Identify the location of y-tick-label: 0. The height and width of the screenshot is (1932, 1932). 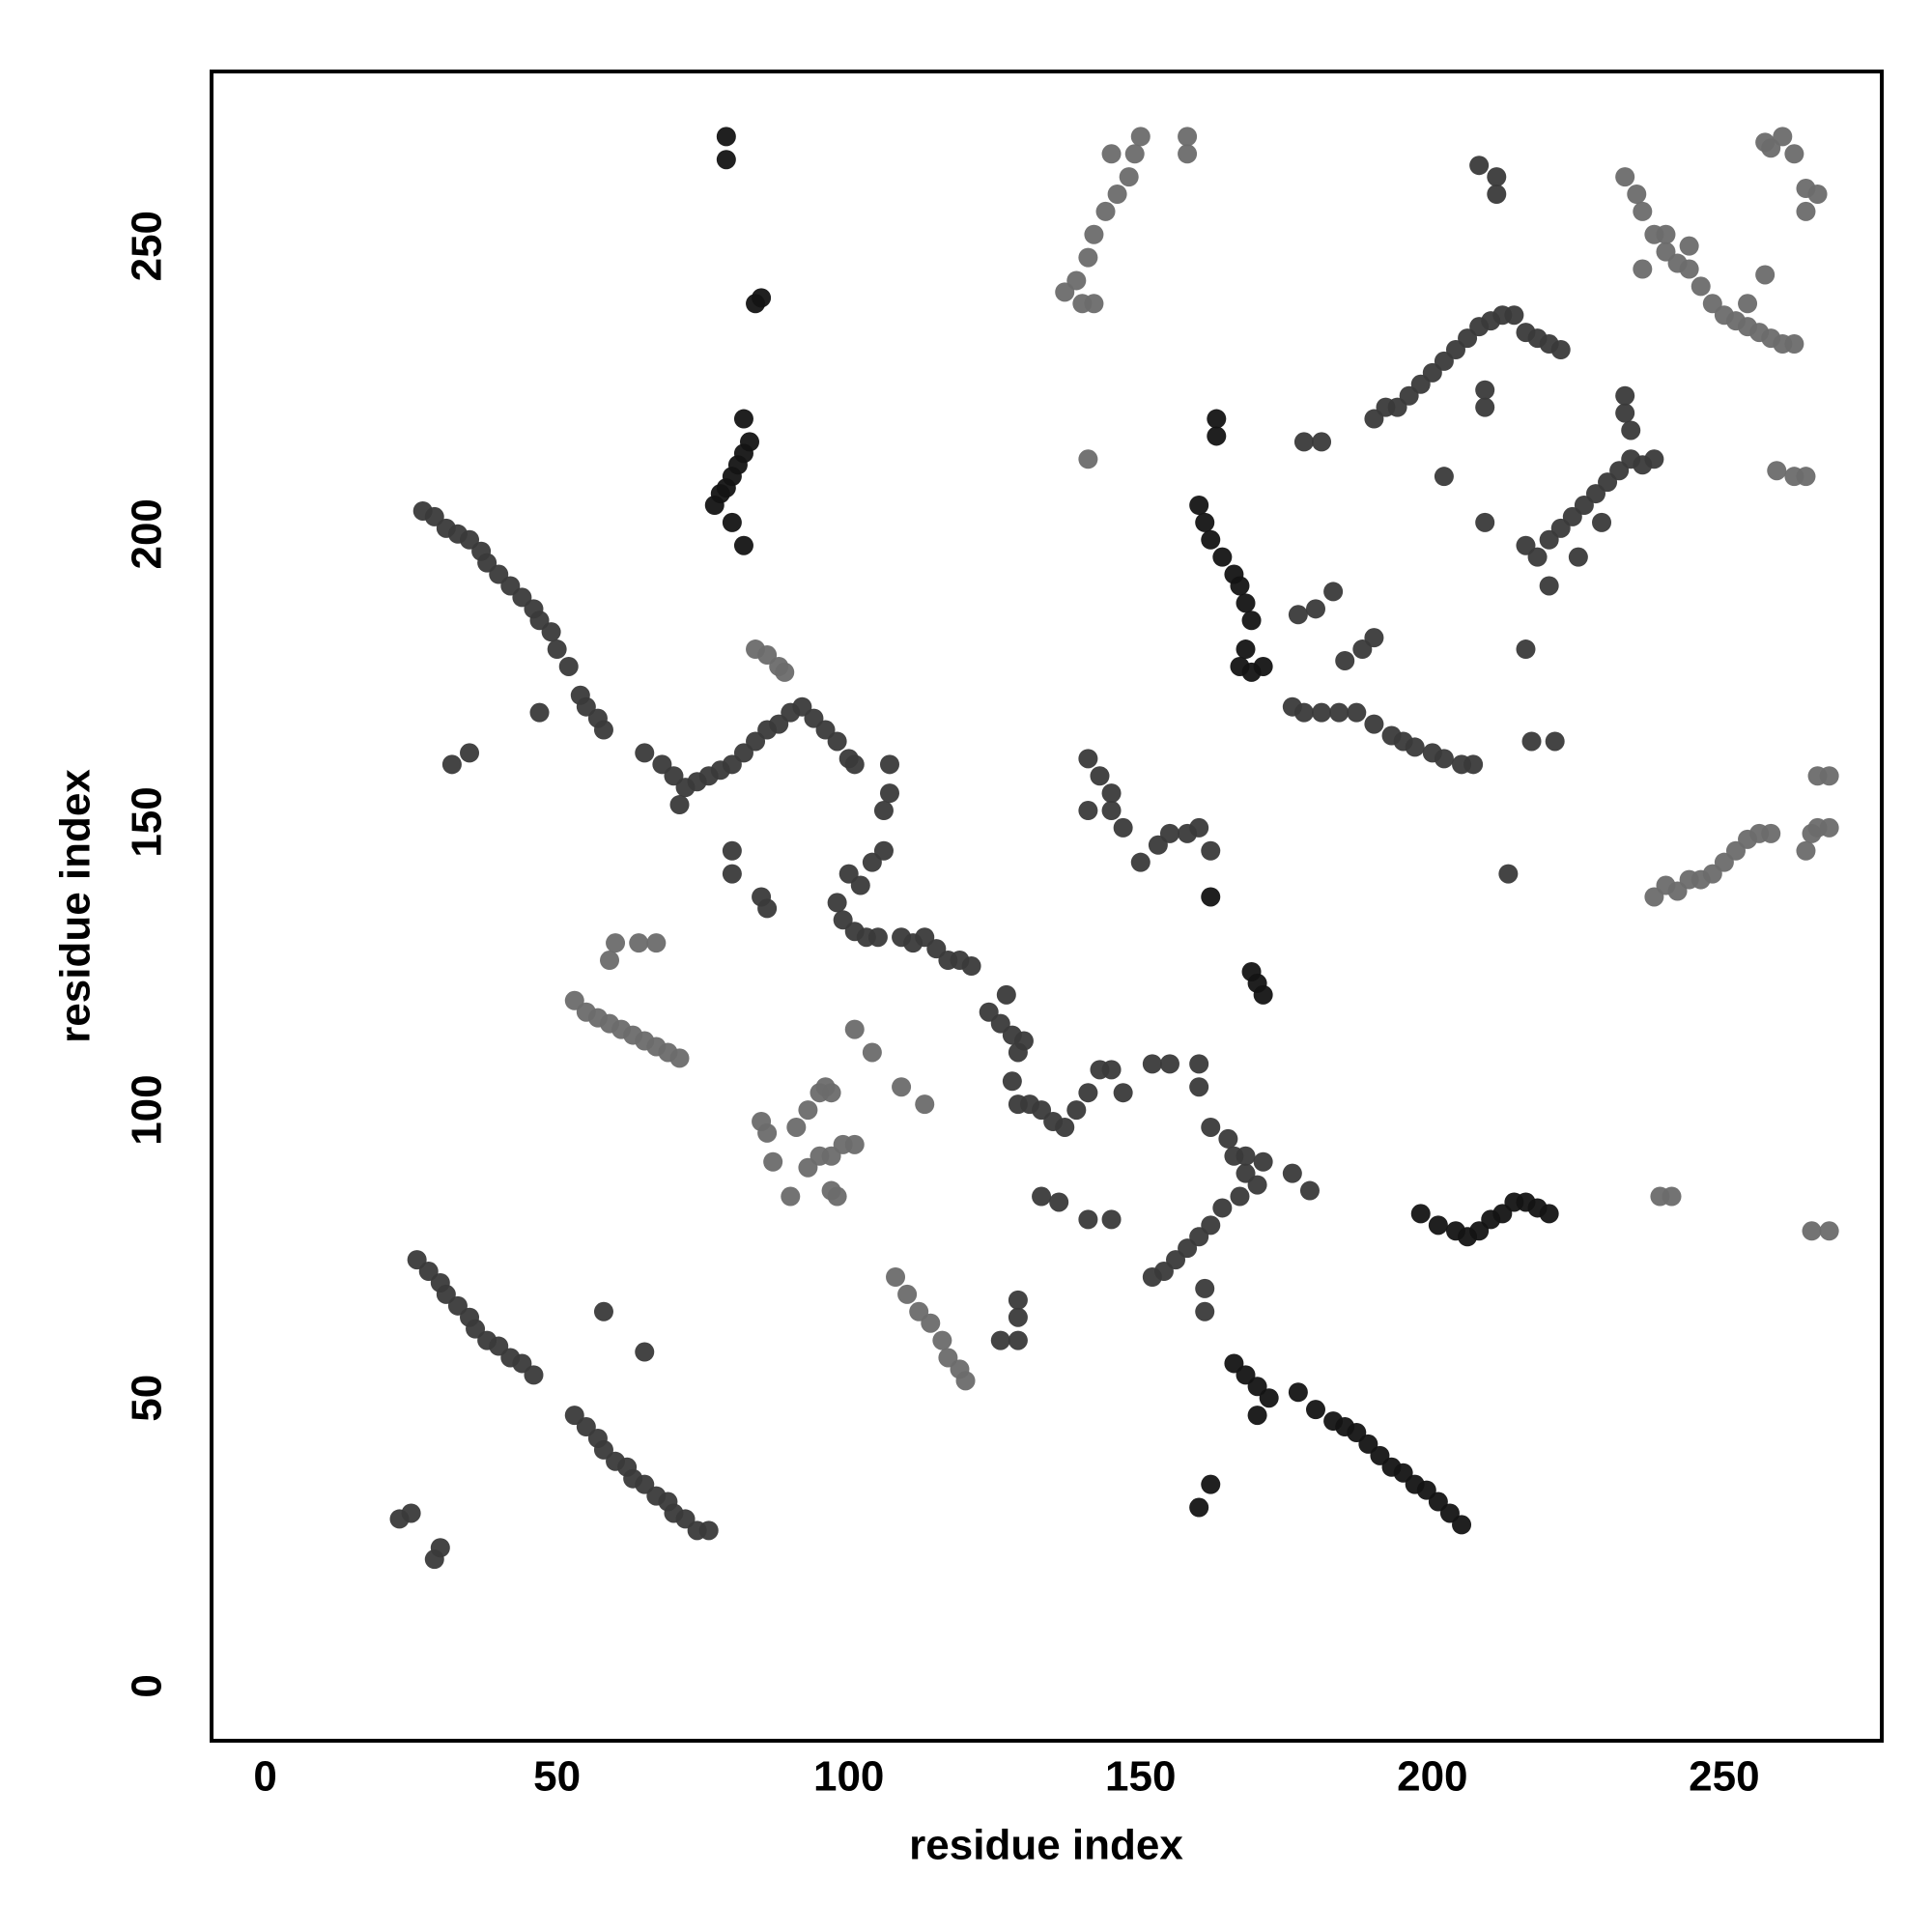
(147, 1685).